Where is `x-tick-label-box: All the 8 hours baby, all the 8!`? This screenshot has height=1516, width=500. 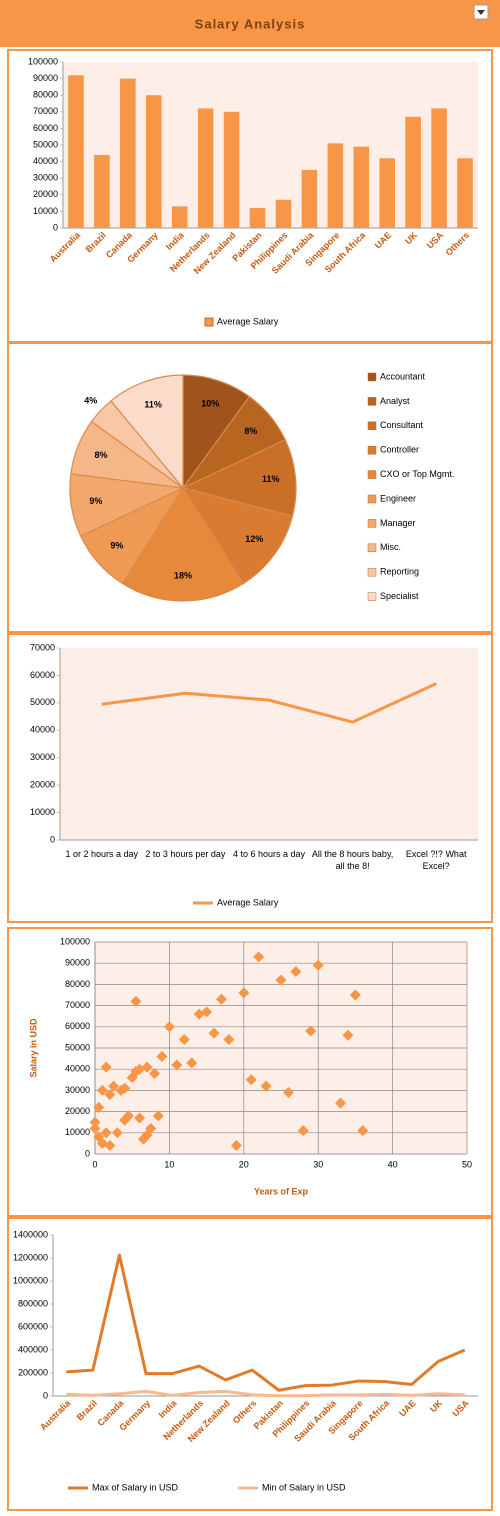
x-tick-label-box: All the 8 hours baby, all the 8! is located at coordinates (352, 860).